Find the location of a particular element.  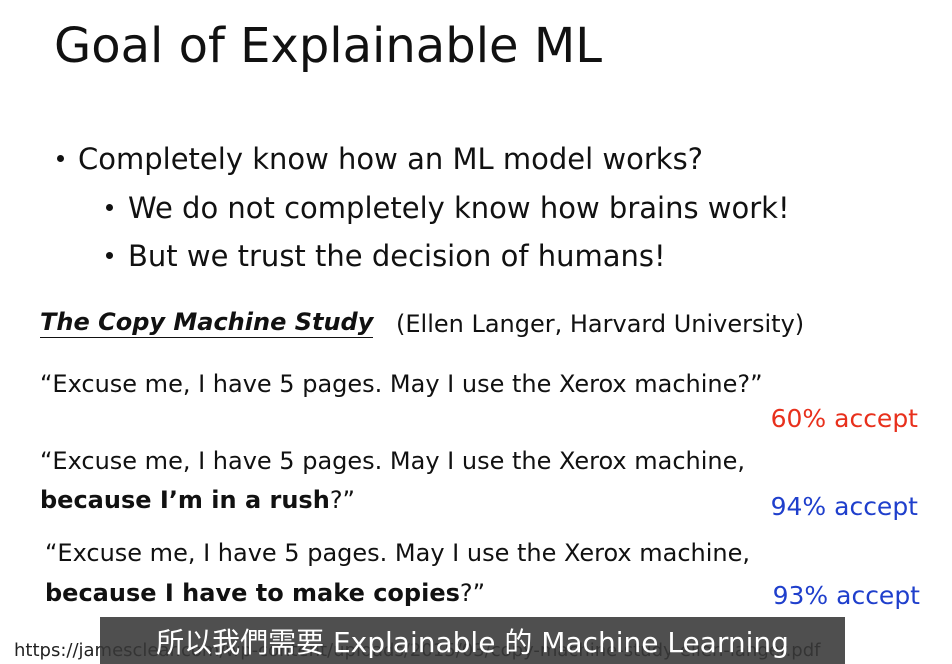

study-attribution: (Ellen Langer, Harvard University) is located at coordinates (600, 324).